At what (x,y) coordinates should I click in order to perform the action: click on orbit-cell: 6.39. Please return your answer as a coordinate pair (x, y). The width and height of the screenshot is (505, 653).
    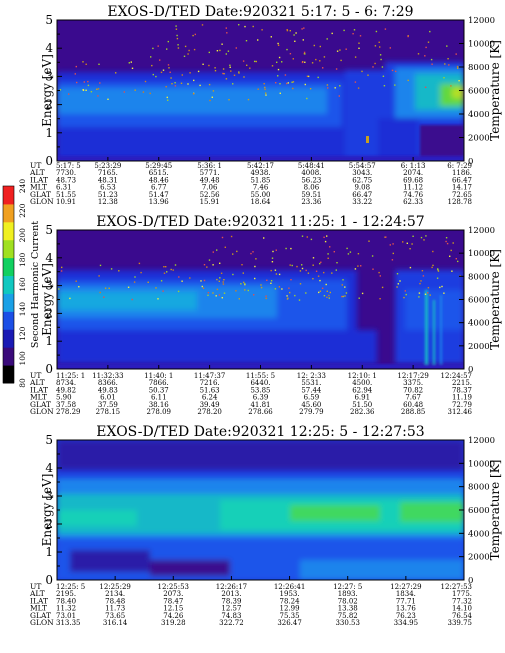
    Looking at the image, I should click on (261, 398).